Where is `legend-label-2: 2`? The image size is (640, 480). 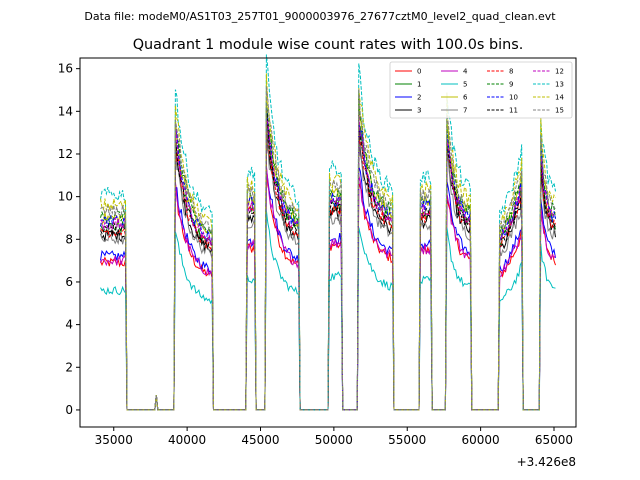
legend-label-2: 2 is located at coordinates (419, 98).